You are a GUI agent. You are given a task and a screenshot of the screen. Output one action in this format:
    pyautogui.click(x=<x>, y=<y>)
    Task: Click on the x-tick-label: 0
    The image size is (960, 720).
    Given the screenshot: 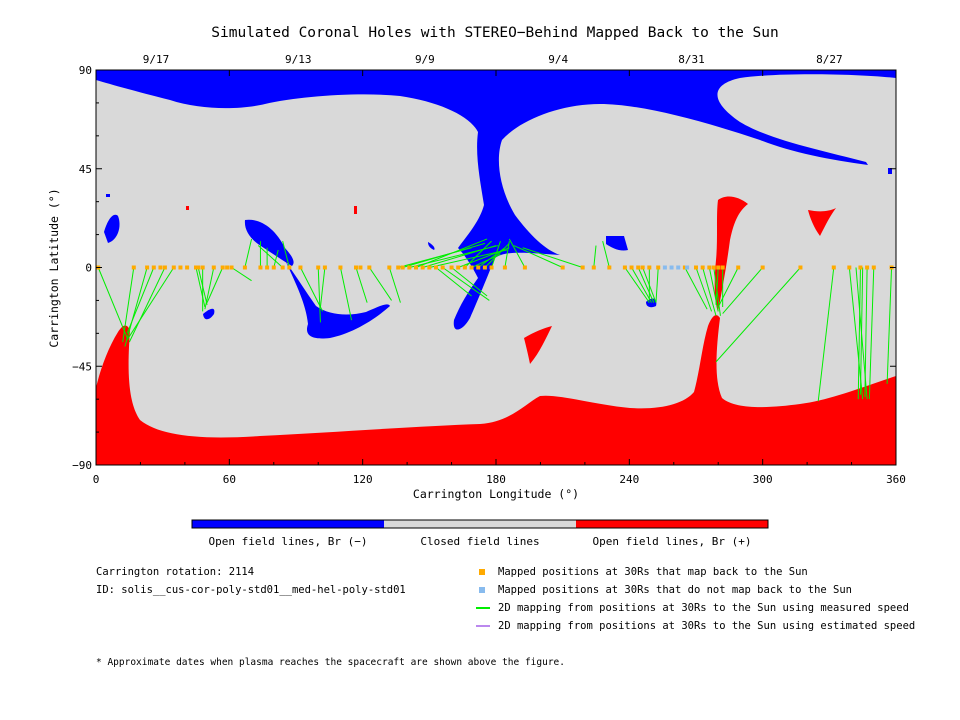 What is the action you would take?
    pyautogui.click(x=96, y=479)
    